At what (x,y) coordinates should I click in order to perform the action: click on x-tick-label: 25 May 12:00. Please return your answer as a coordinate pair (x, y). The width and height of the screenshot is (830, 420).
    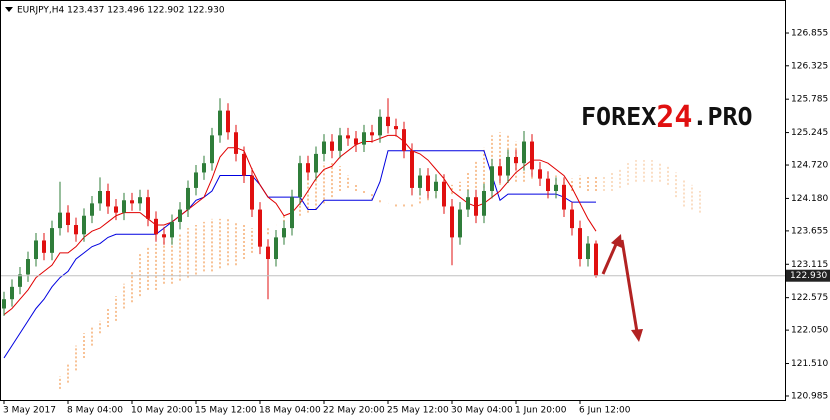
    Looking at the image, I should click on (418, 411).